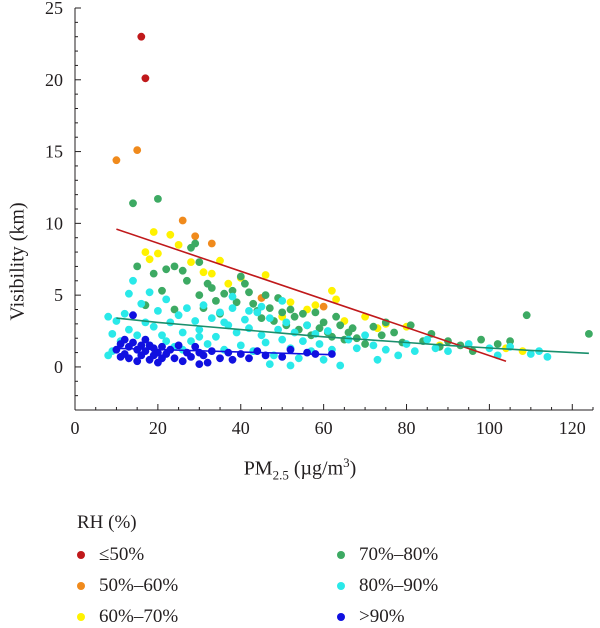 Image resolution: width=600 pixels, height=628 pixels. Describe the element at coordinates (300, 469) in the screenshot. I see `x-axis-label: PM2.5 (µg/m3)` at that location.